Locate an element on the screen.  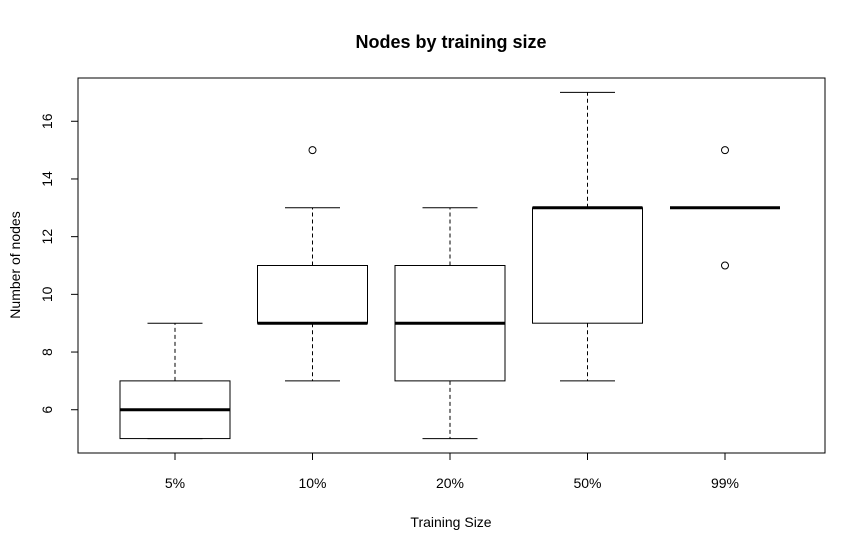
y-tick-label: 6 is located at coordinates (47, 410).